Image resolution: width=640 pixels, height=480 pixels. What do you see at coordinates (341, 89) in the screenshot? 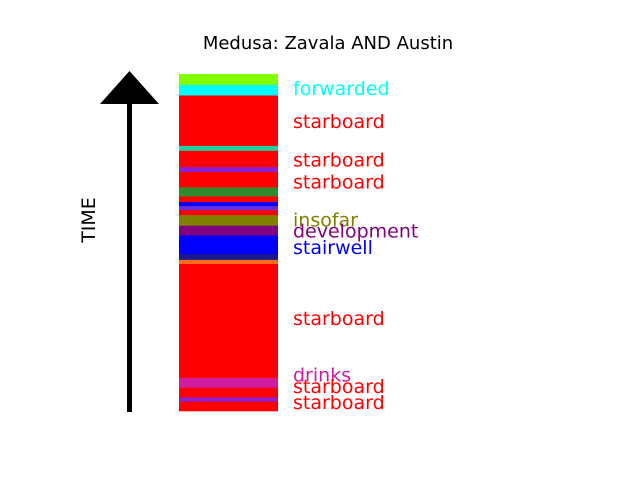
I see `segment-label: forwarded` at bounding box center [341, 89].